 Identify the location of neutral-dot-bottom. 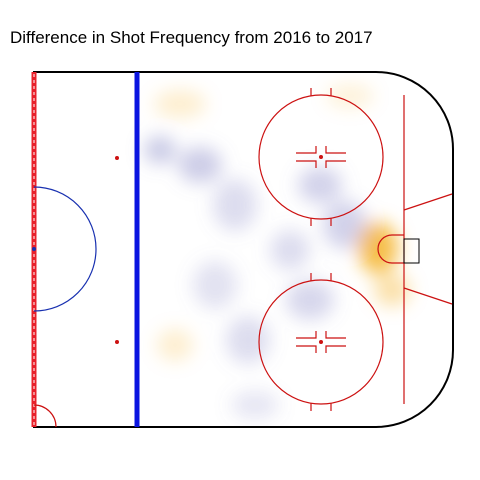
(117, 342).